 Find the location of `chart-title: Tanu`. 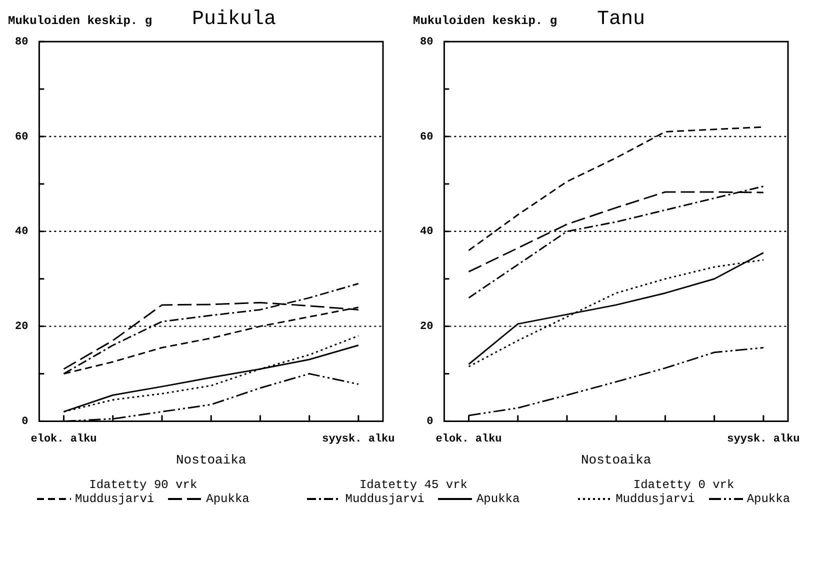

chart-title: Tanu is located at coordinates (621, 19).